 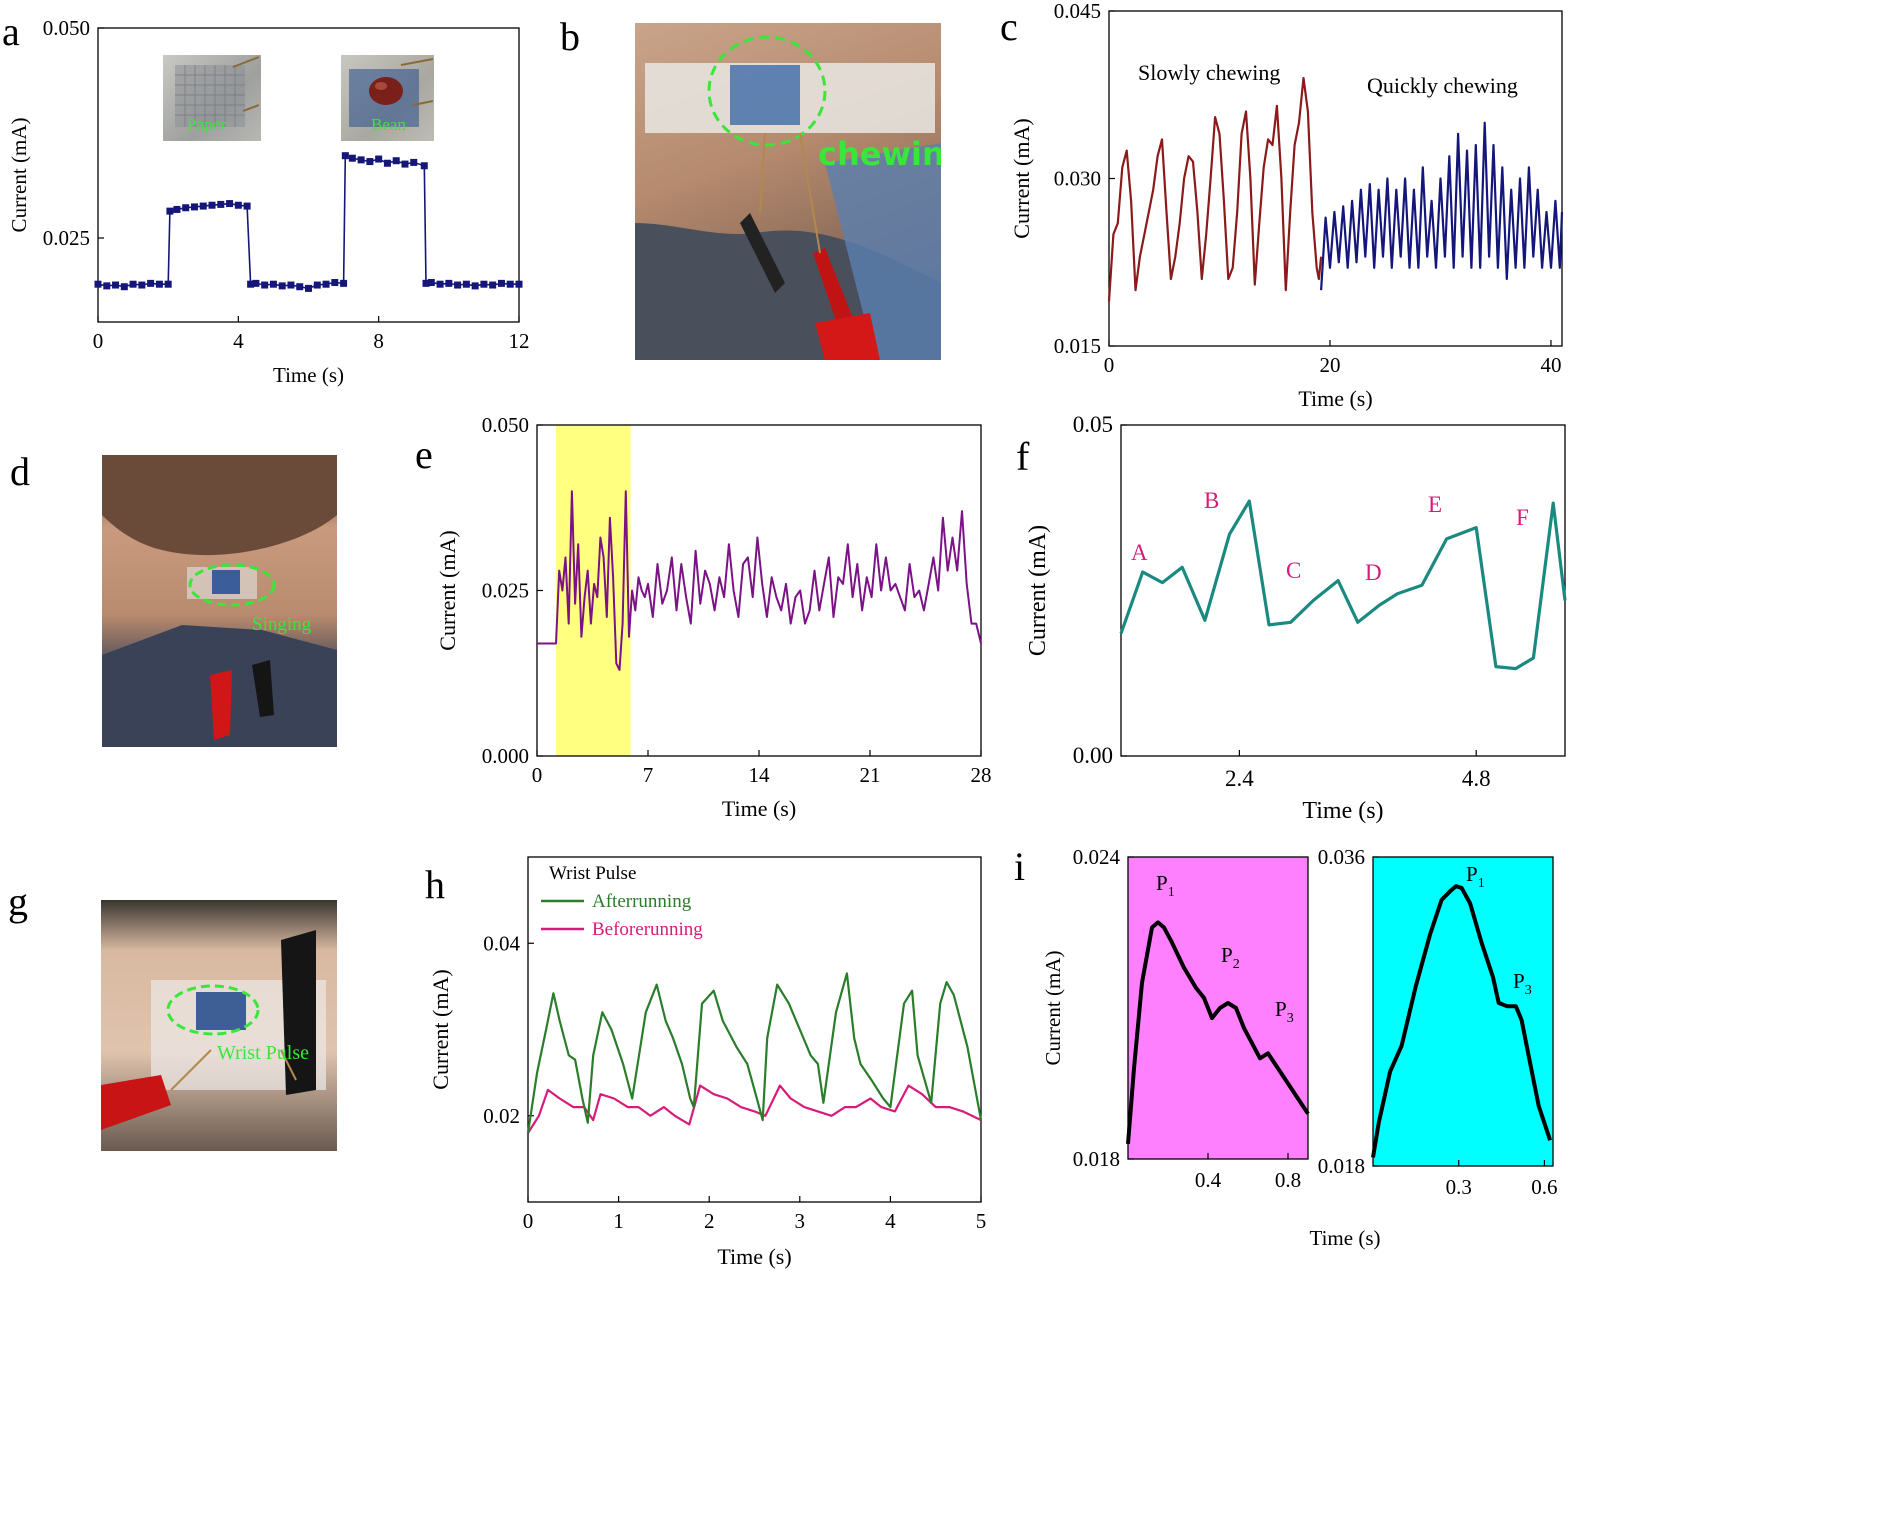 What do you see at coordinates (537, 775) in the screenshot?
I see `x-tick-label-e: 0` at bounding box center [537, 775].